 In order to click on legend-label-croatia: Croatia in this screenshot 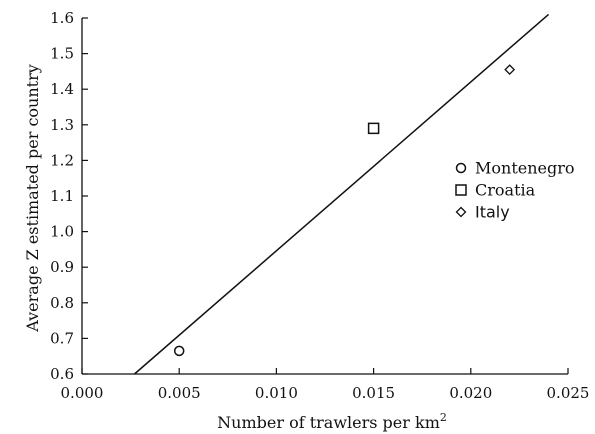, I will do `click(505, 190)`.